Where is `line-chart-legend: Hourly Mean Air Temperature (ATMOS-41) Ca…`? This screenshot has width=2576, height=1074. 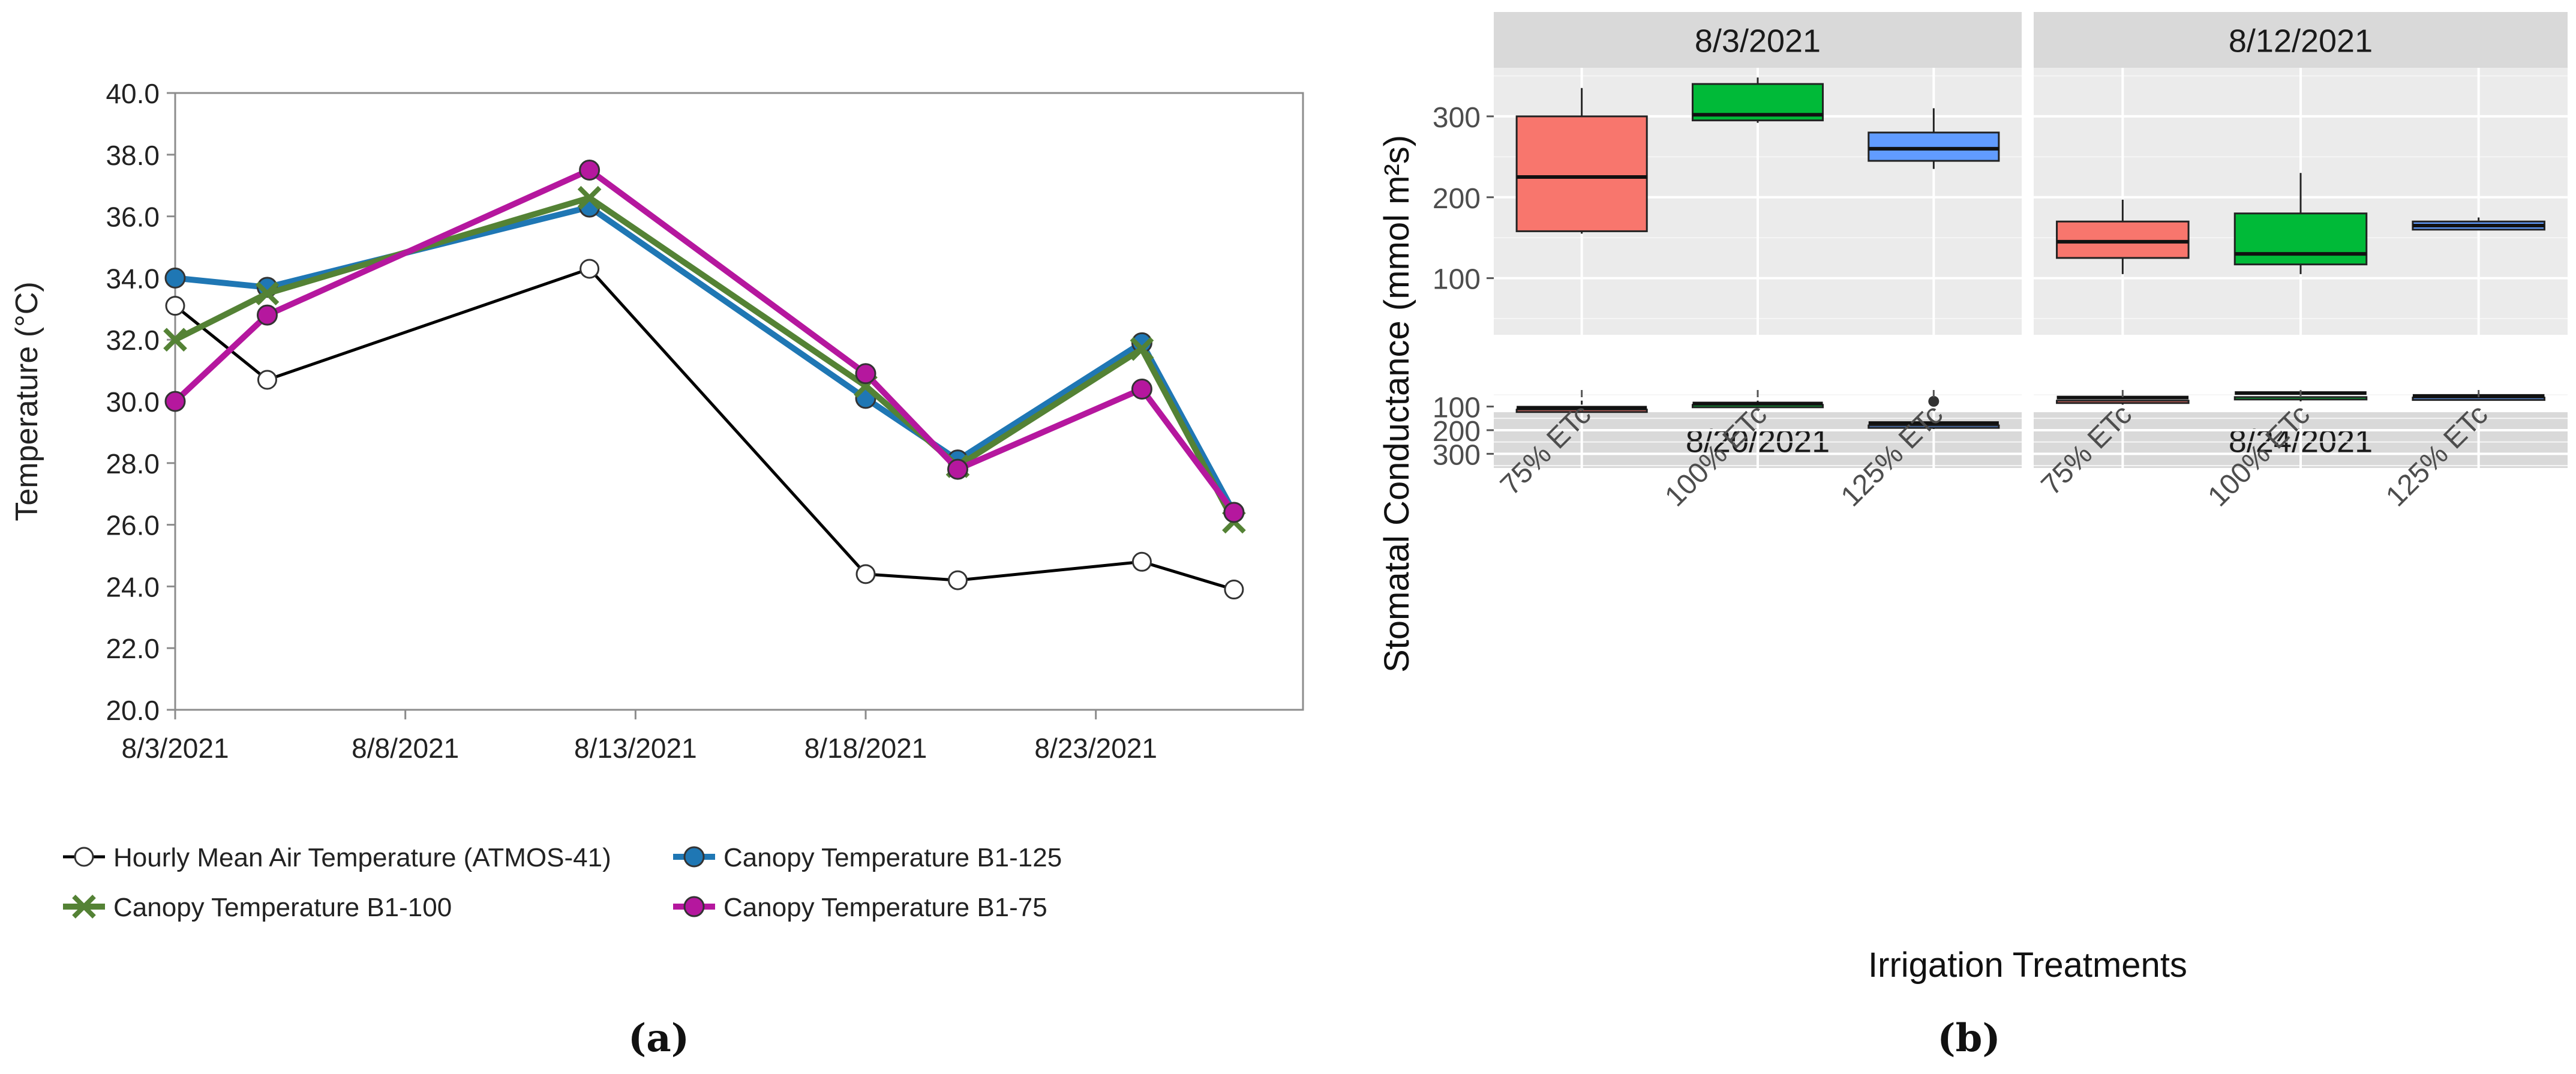
line-chart-legend: Hourly Mean Air Temperature (ATMOS-41) Ca… is located at coordinates (562, 883).